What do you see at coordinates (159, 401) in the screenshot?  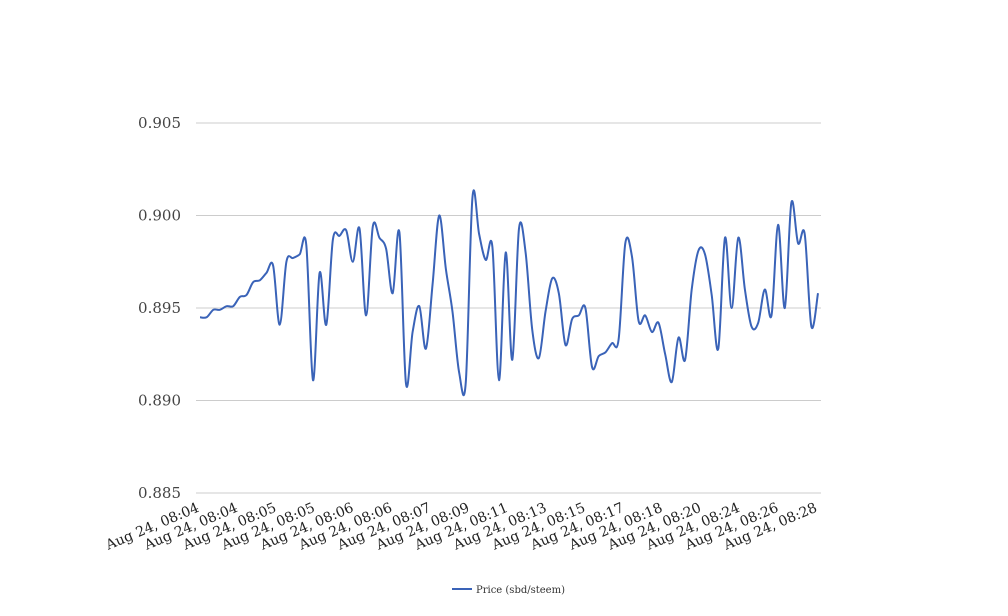 I see `y-tick-label: 0.890` at bounding box center [159, 401].